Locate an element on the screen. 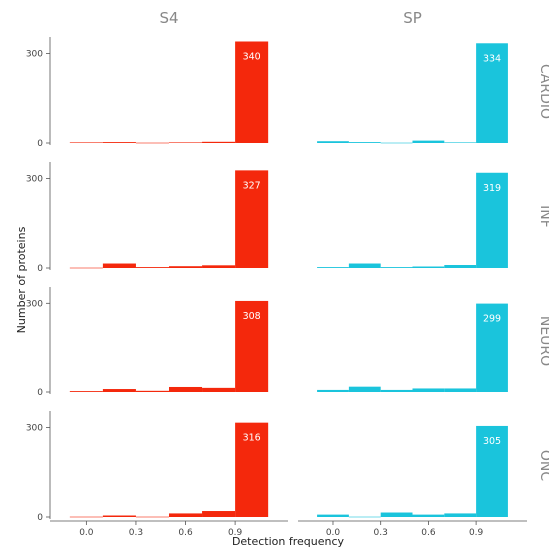 Image resolution: width=549 pixels, height=547 pixels. y-axis-title: Number of proteins is located at coordinates (21, 279).